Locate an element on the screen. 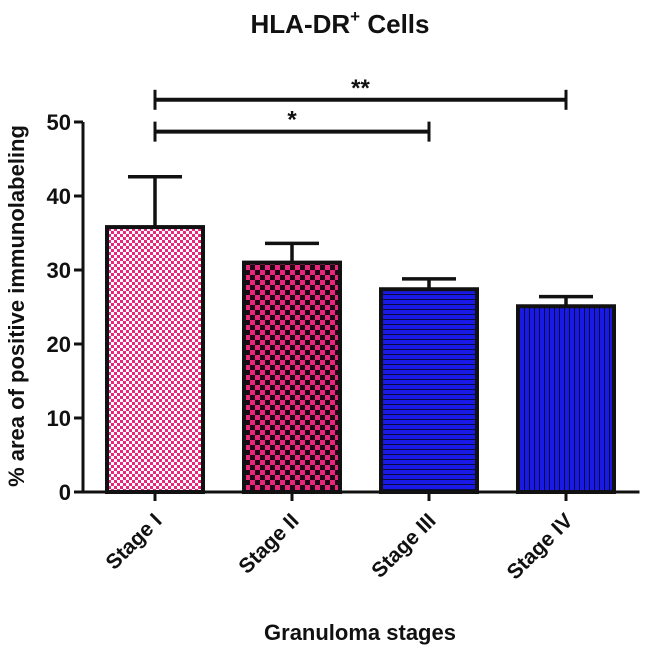 The width and height of the screenshot is (650, 660). bar-stage-ii is located at coordinates (292, 377).